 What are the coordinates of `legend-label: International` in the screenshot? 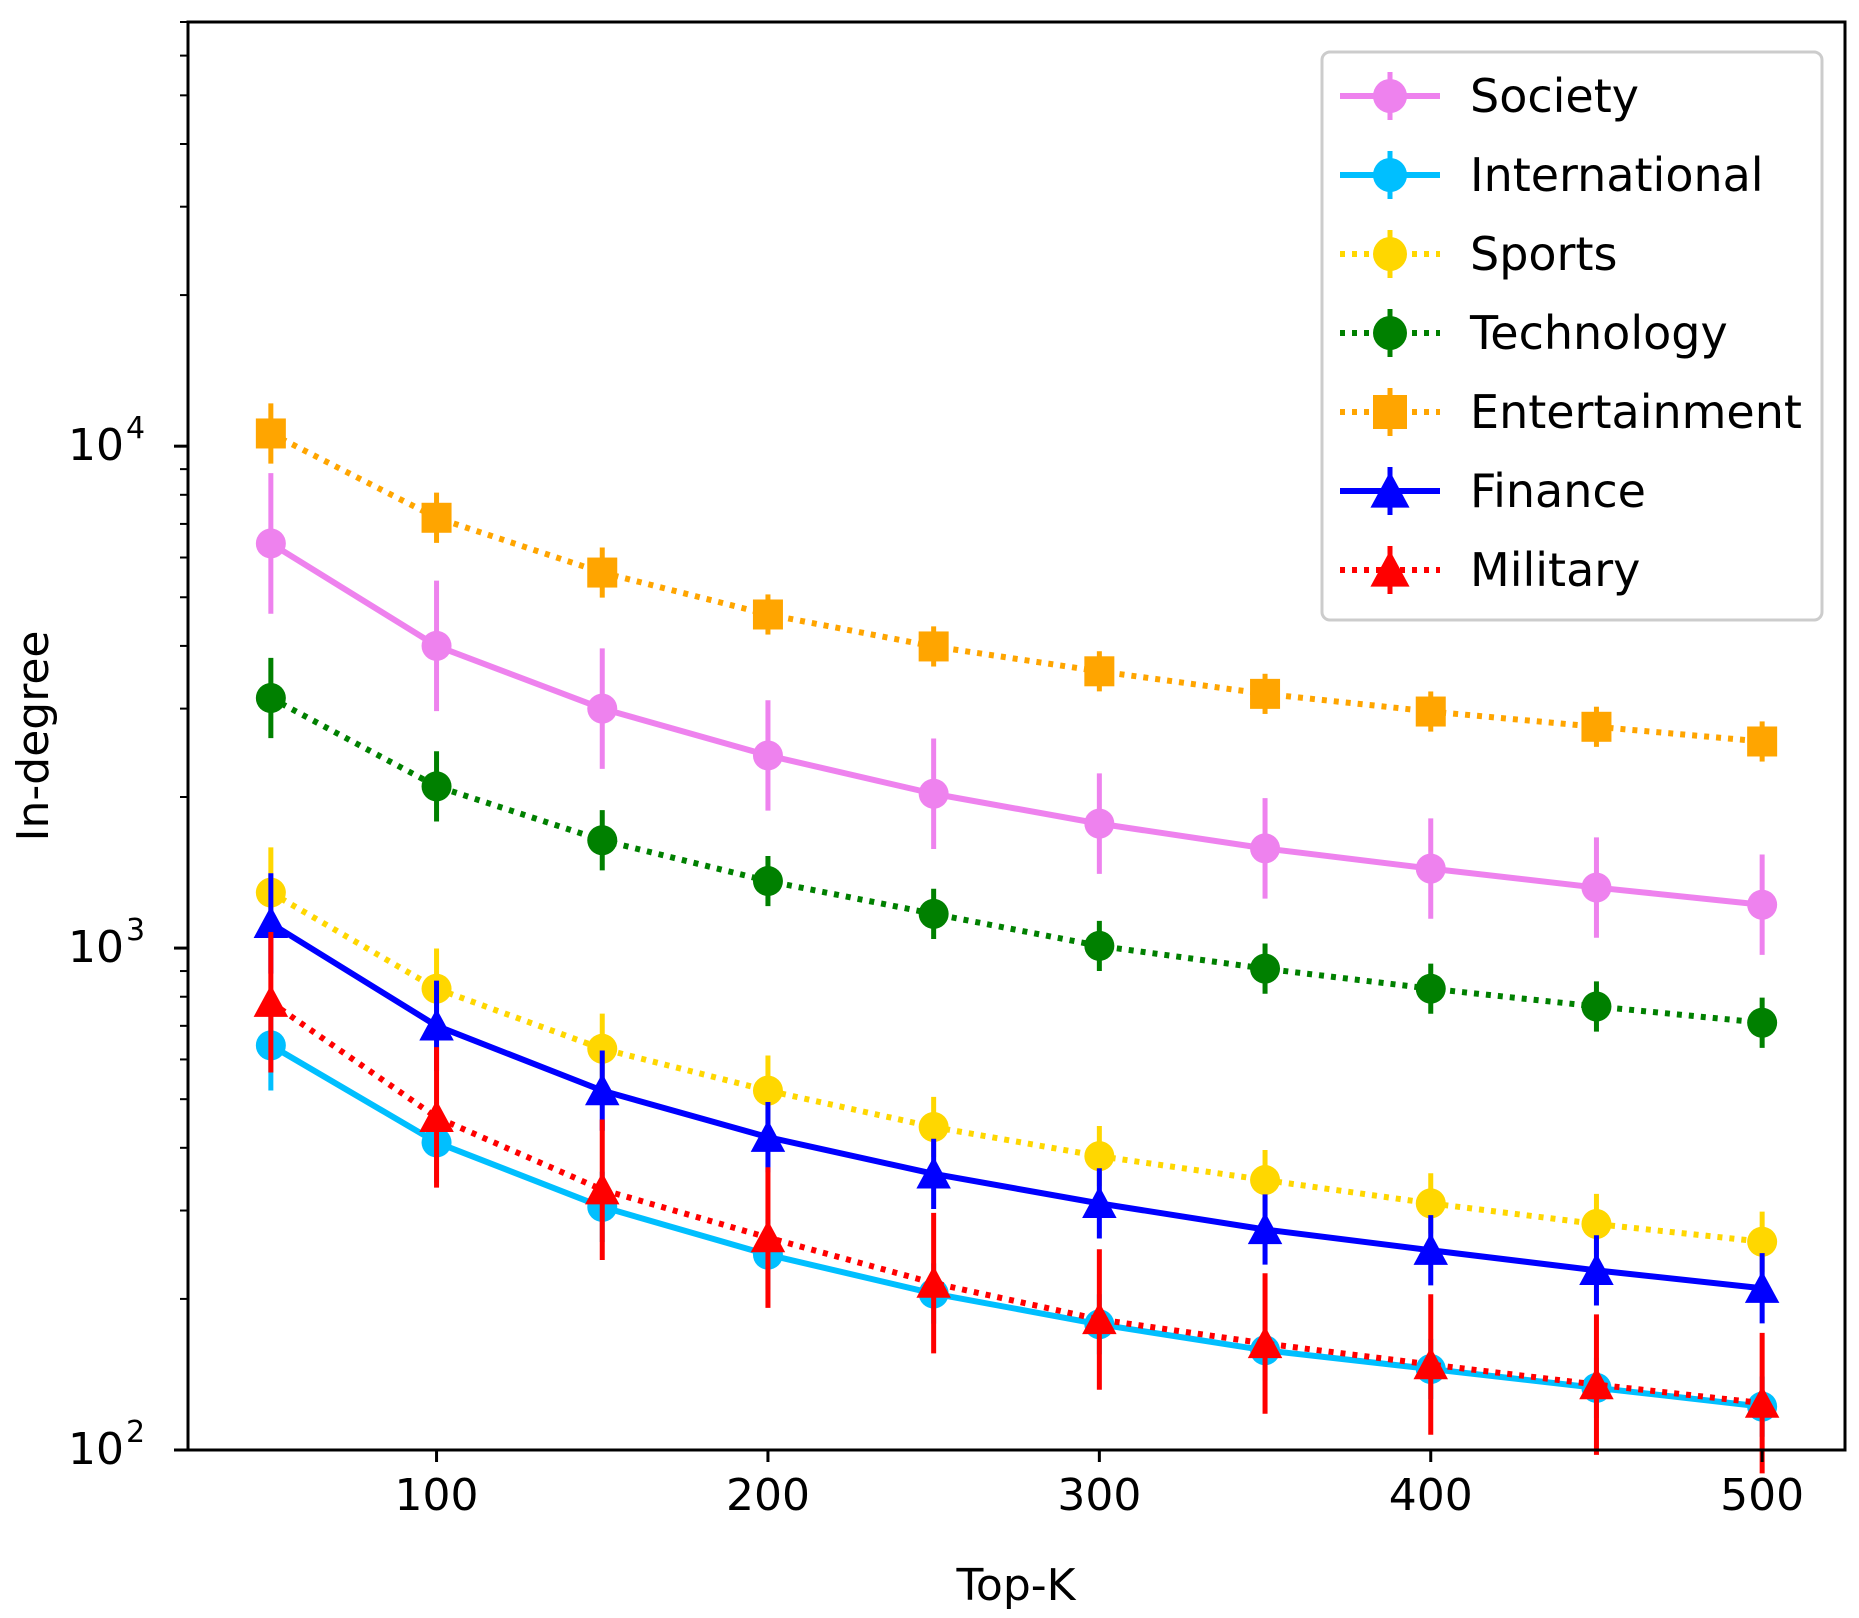 It's located at (1617, 175).